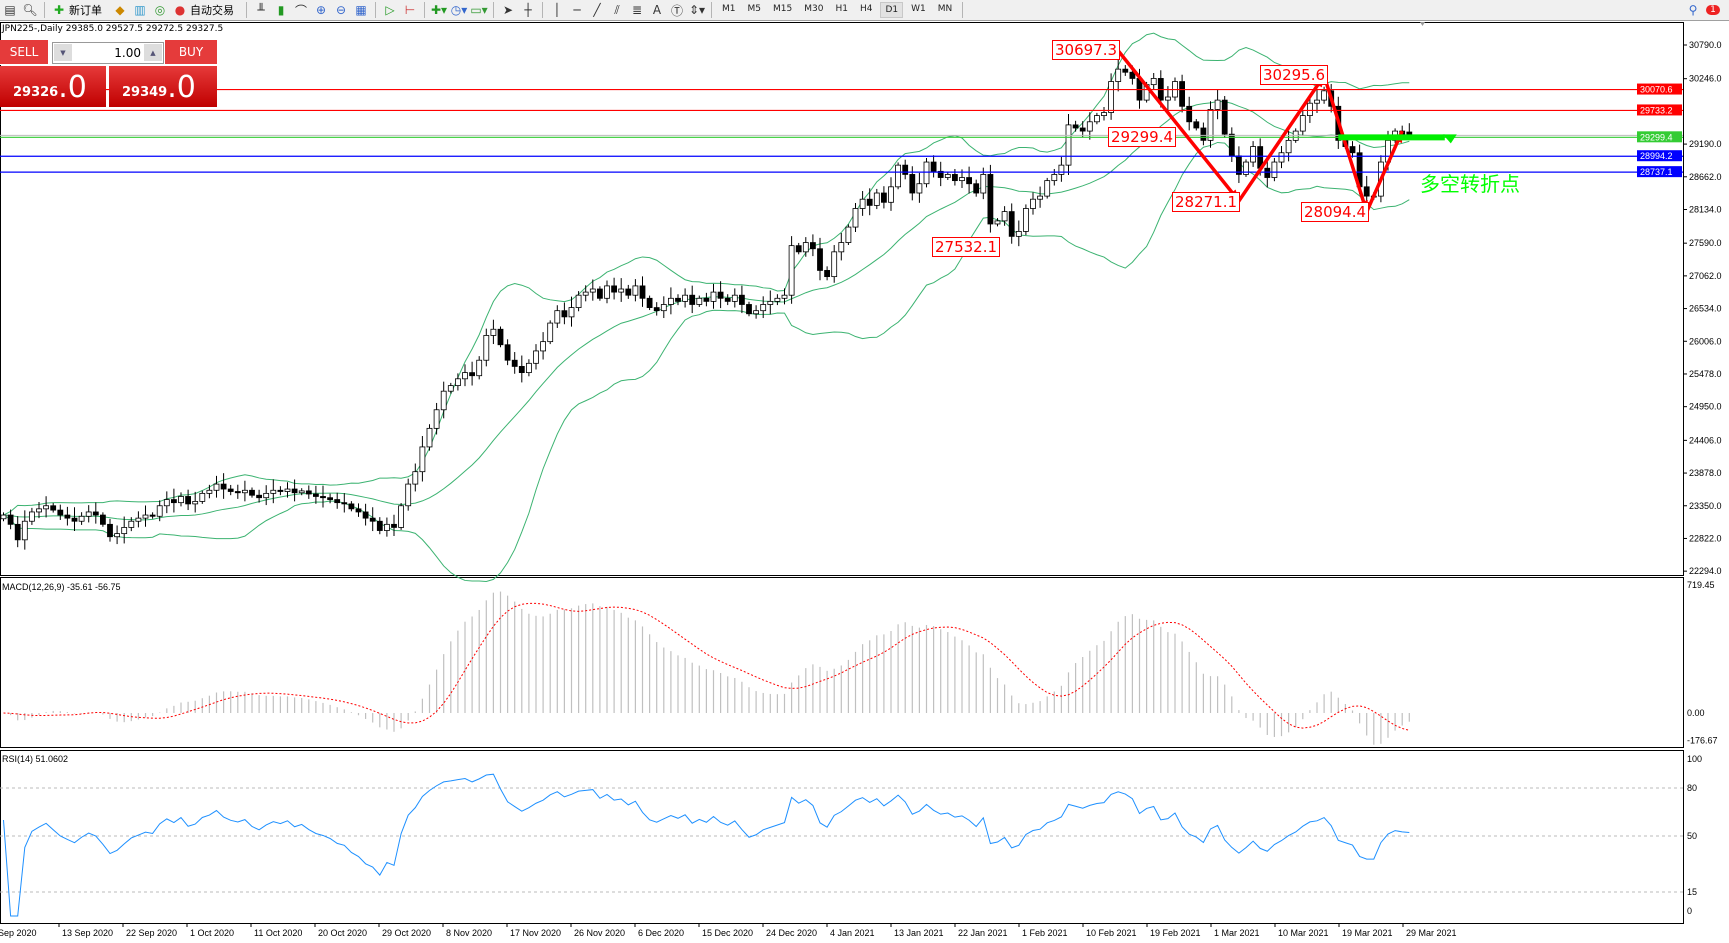 Image resolution: width=1729 pixels, height=943 pixels. I want to click on turning-point-text: 多空转折点, so click(1470, 184).